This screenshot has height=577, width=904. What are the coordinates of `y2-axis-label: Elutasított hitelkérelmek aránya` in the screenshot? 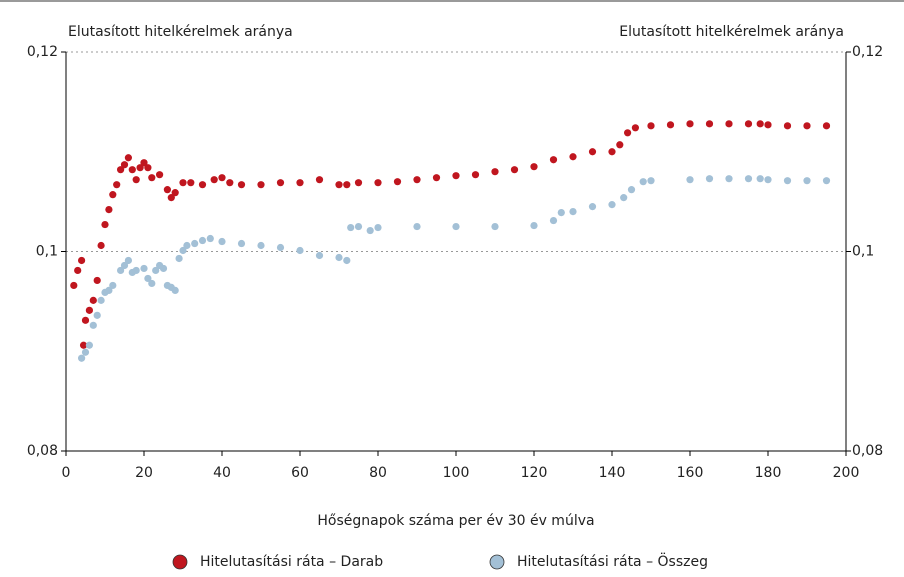 It's located at (731, 32).